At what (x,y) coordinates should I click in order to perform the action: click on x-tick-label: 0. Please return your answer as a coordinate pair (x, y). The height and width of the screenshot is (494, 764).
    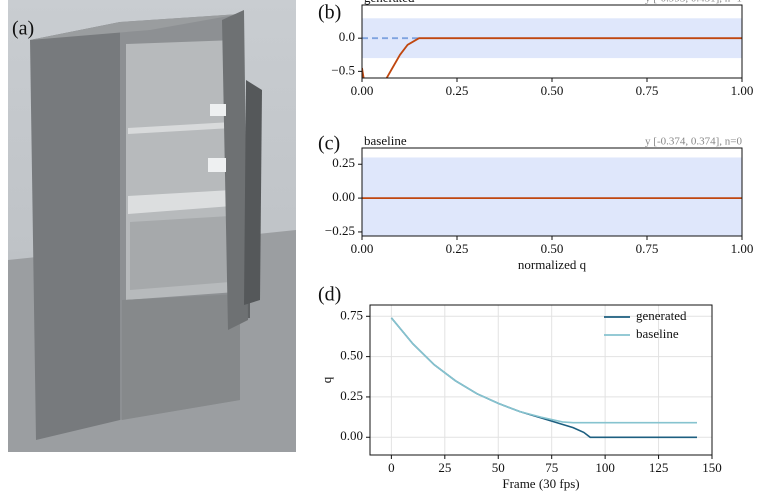
    Looking at the image, I should click on (391, 467).